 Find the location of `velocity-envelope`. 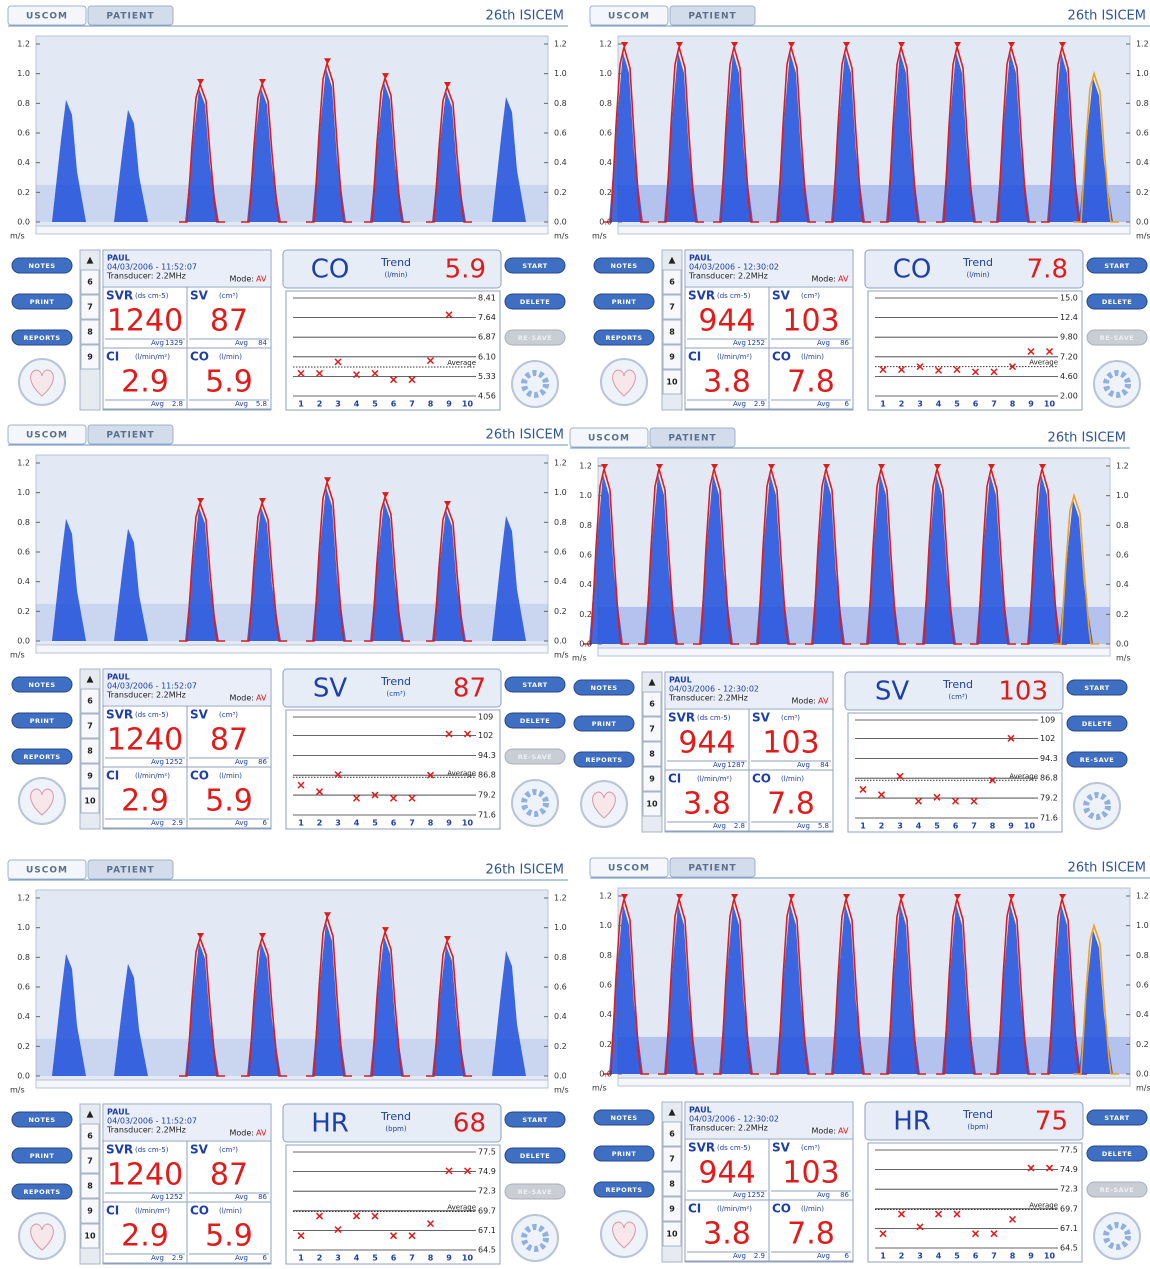

velocity-envelope is located at coordinates (681, 986).